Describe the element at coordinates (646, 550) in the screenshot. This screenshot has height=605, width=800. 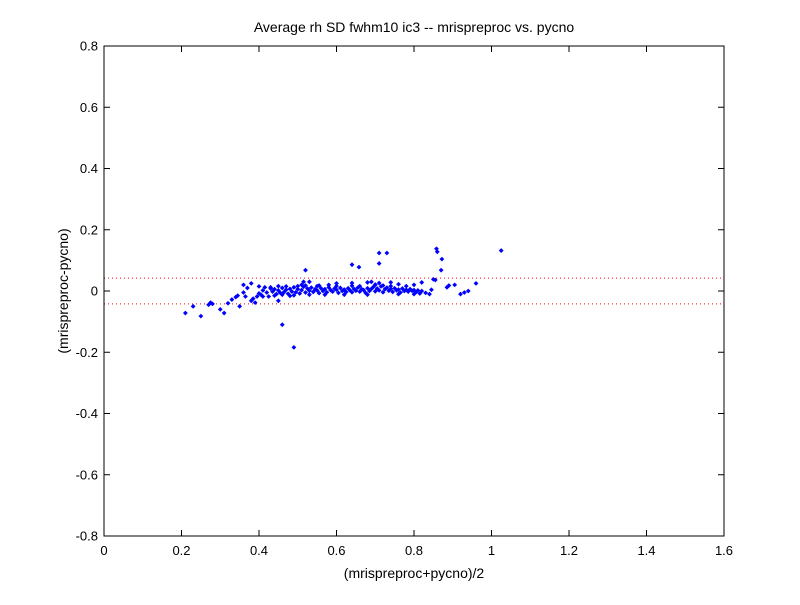
I see `x-tick-label: 1.4` at that location.